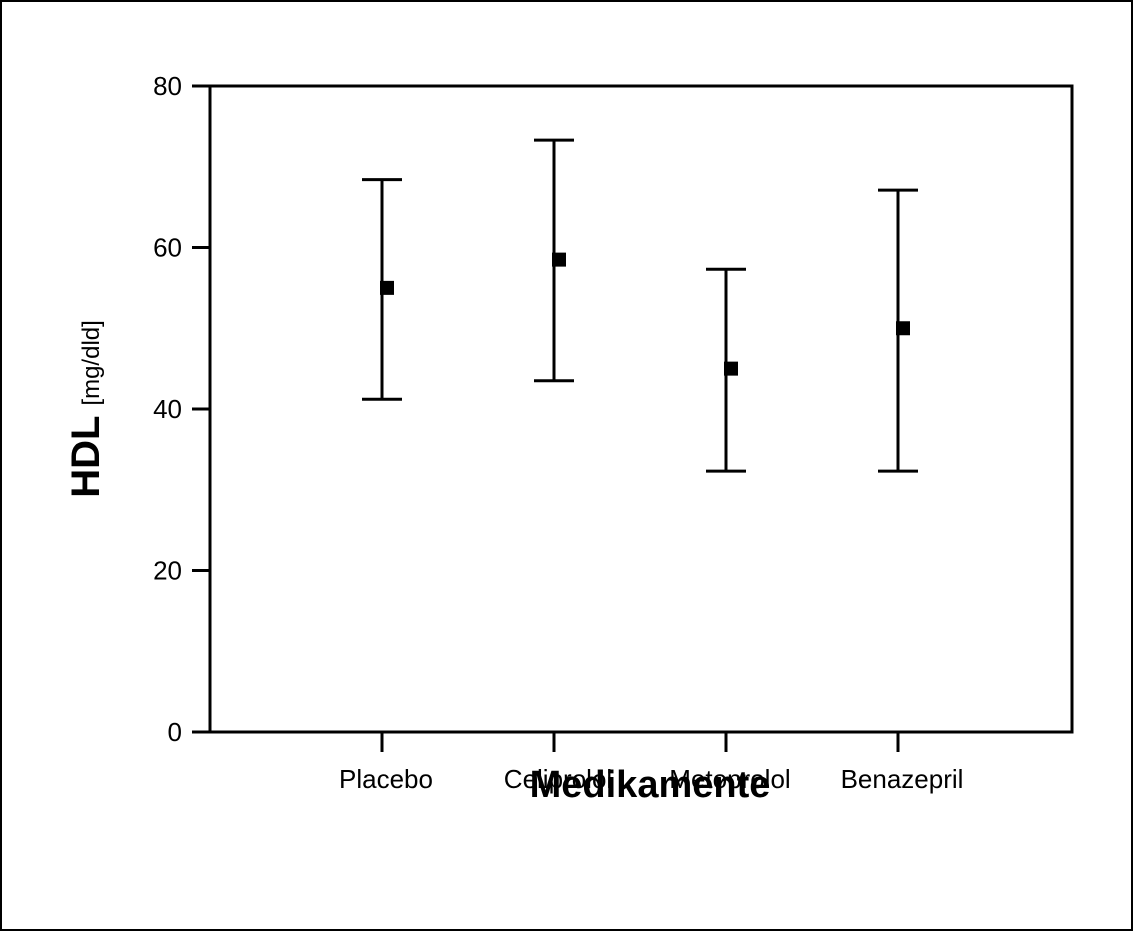  What do you see at coordinates (167, 248) in the screenshot?
I see `y-tick-label: 60` at bounding box center [167, 248].